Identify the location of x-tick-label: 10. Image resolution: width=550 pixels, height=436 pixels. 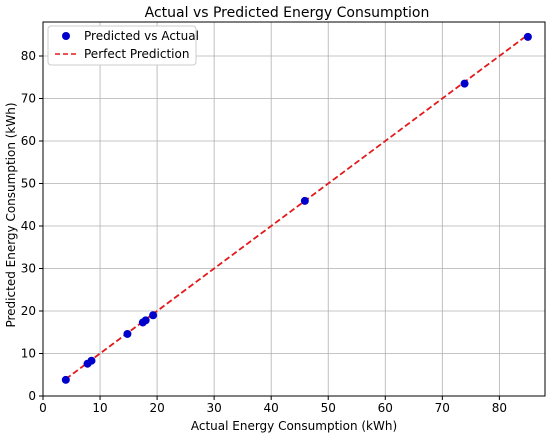
(99, 408).